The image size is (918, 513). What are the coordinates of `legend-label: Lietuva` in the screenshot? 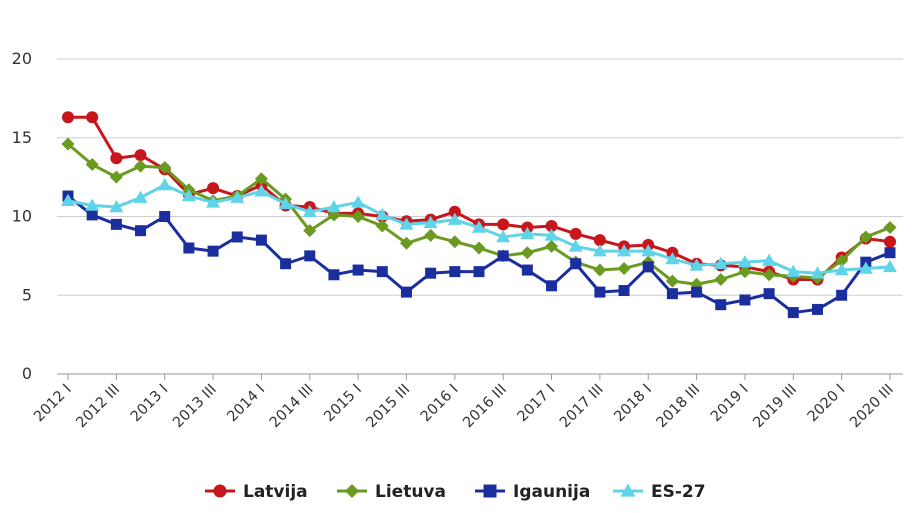 It's located at (410, 492).